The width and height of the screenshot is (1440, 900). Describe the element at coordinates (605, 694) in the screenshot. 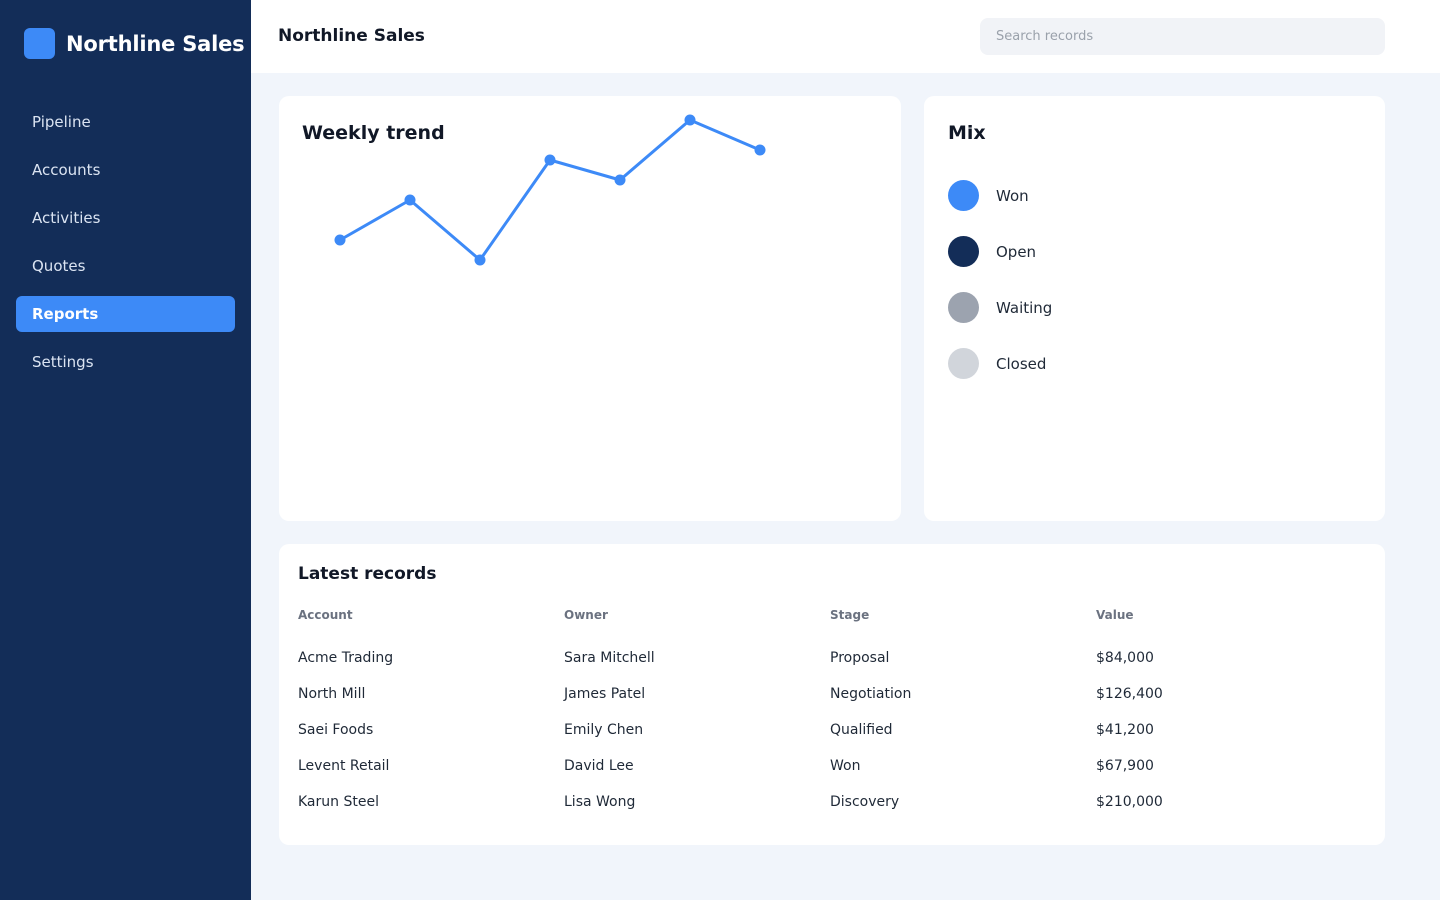

I see `cell-owner: James Patel` at that location.